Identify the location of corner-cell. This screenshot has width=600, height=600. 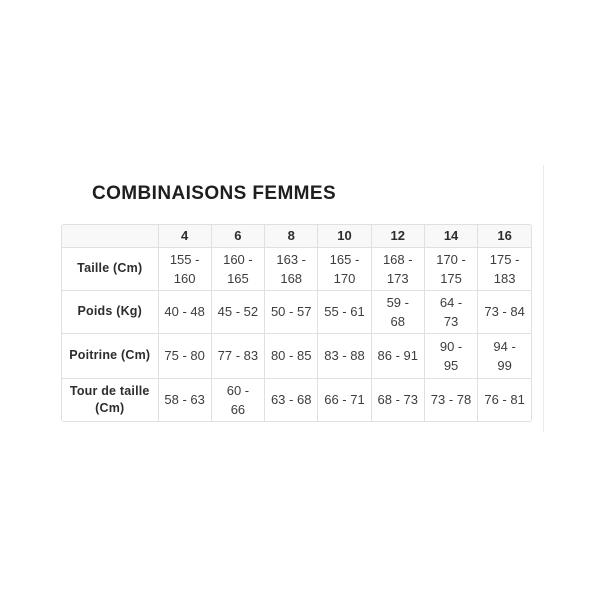
(110, 236).